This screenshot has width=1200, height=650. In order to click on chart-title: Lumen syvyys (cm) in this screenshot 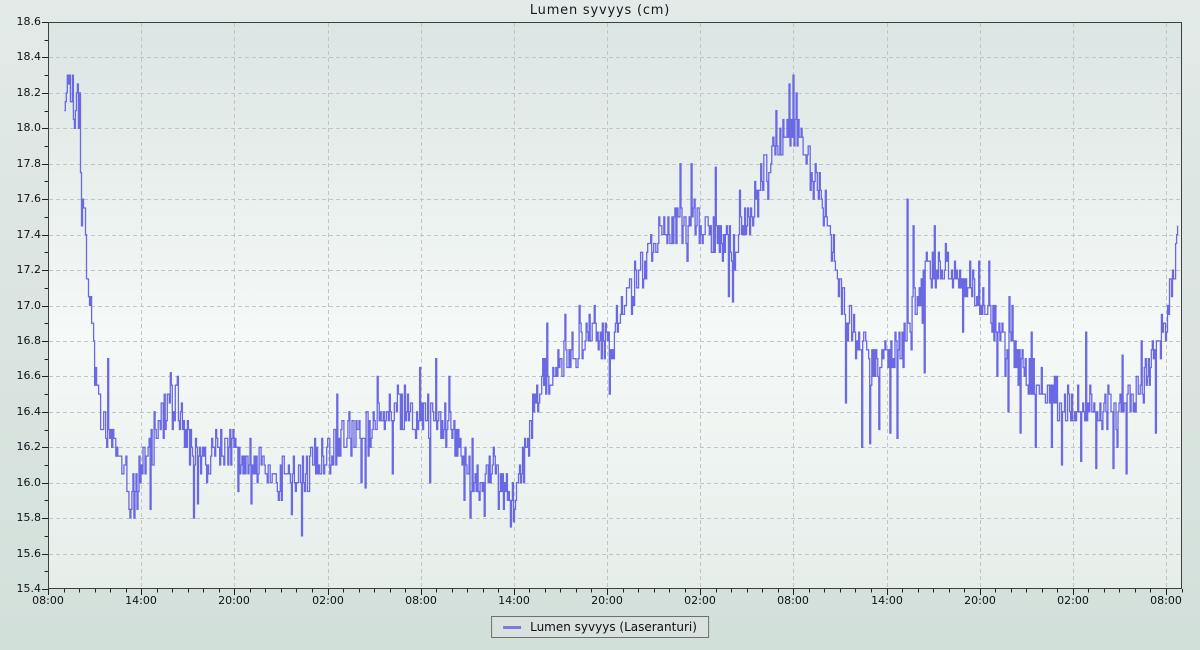, I will do `click(600, 10)`.